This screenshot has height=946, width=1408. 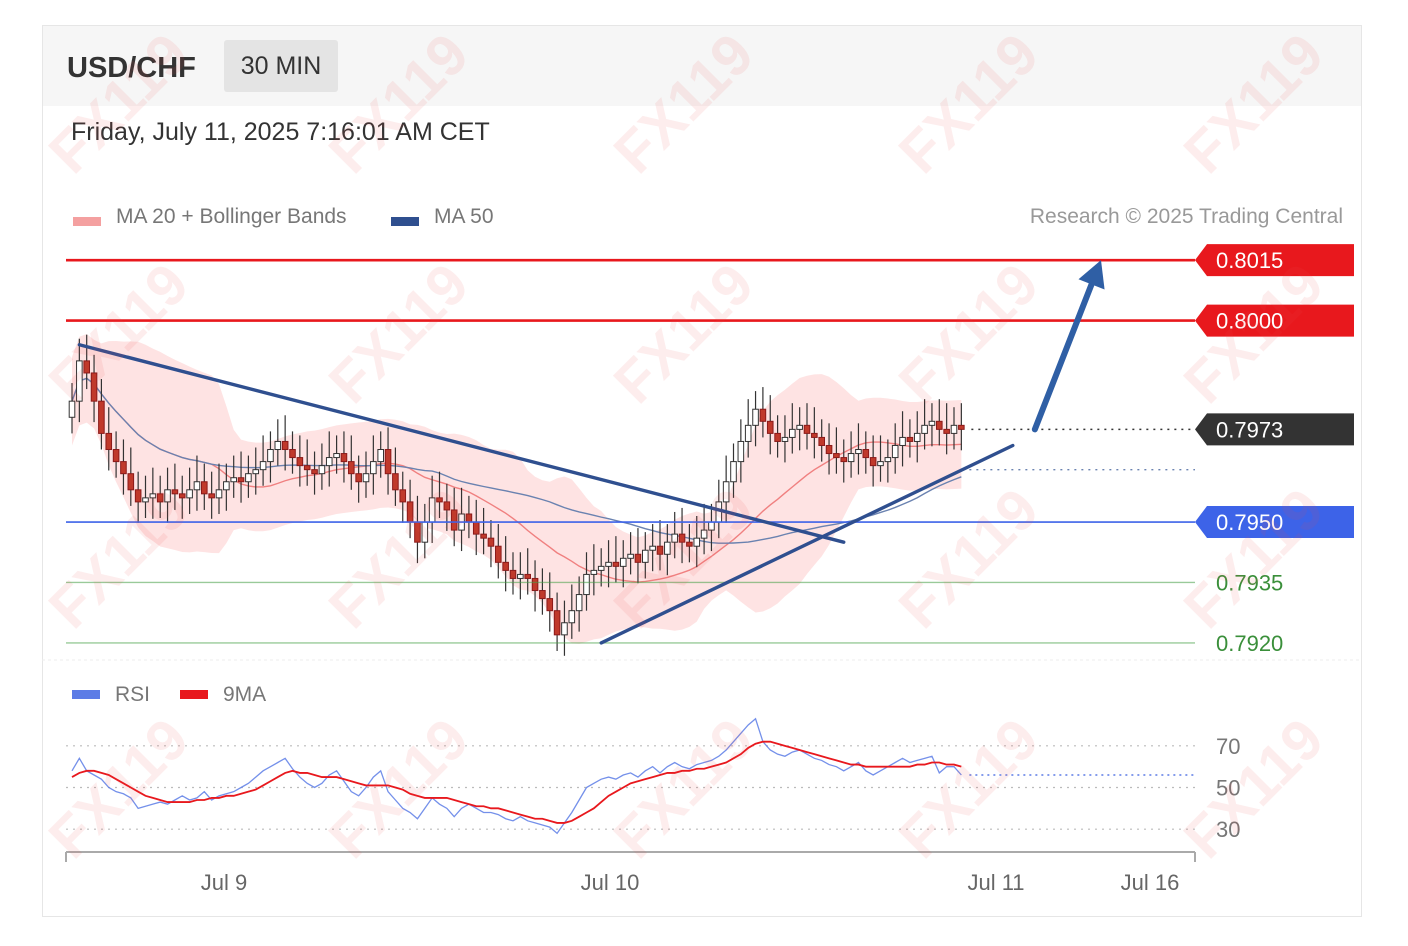 What do you see at coordinates (464, 216) in the screenshot?
I see `ma50-legend-label: MA 50` at bounding box center [464, 216].